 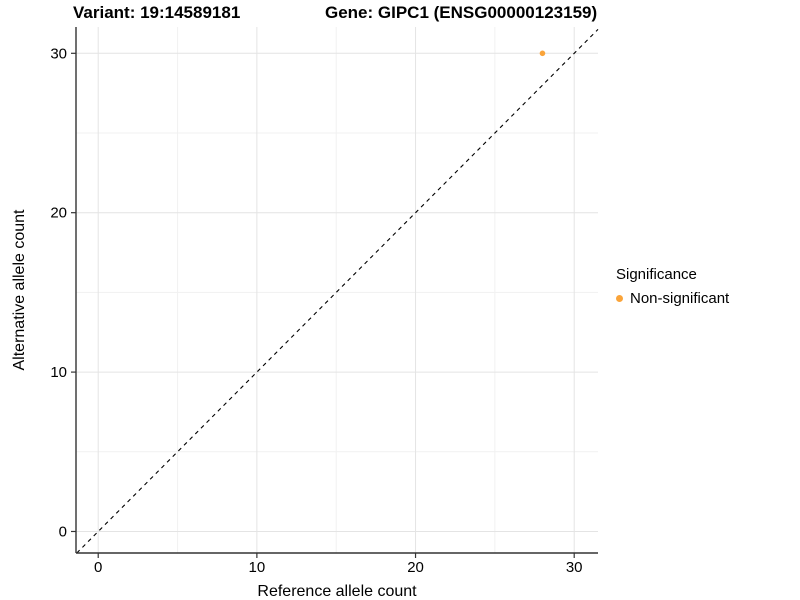 I want to click on legend-title: Significance, so click(x=656, y=274).